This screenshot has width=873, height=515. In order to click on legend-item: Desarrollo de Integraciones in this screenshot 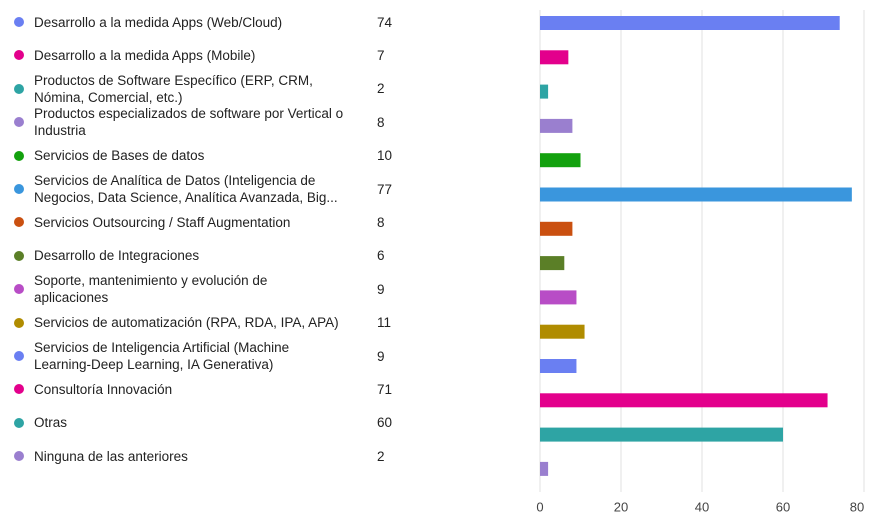, I will do `click(184, 256)`.